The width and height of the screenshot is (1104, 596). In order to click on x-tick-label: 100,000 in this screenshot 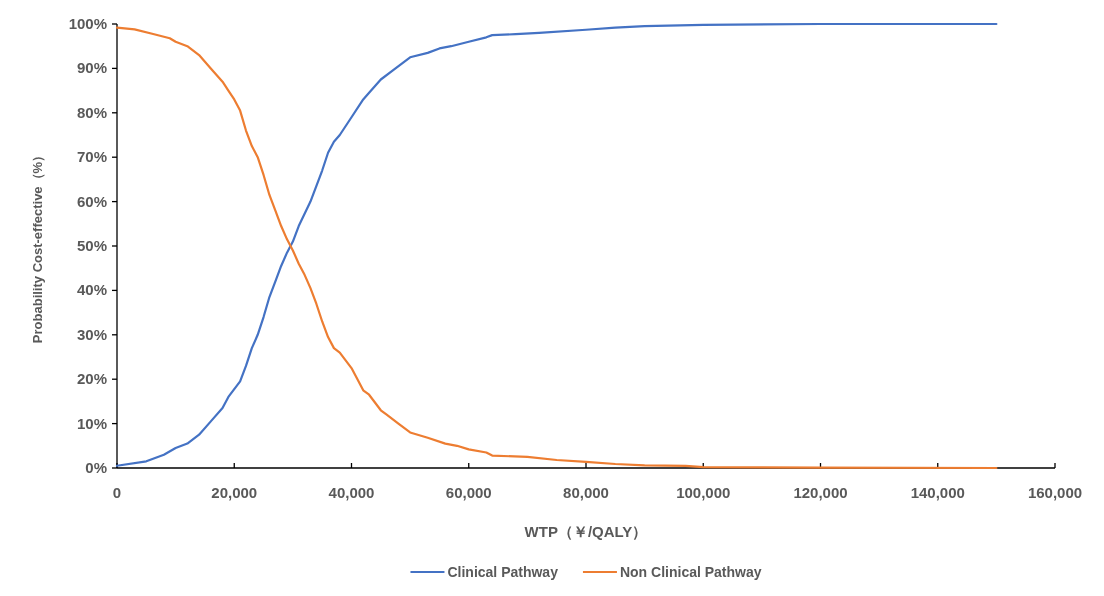, I will do `click(703, 492)`.